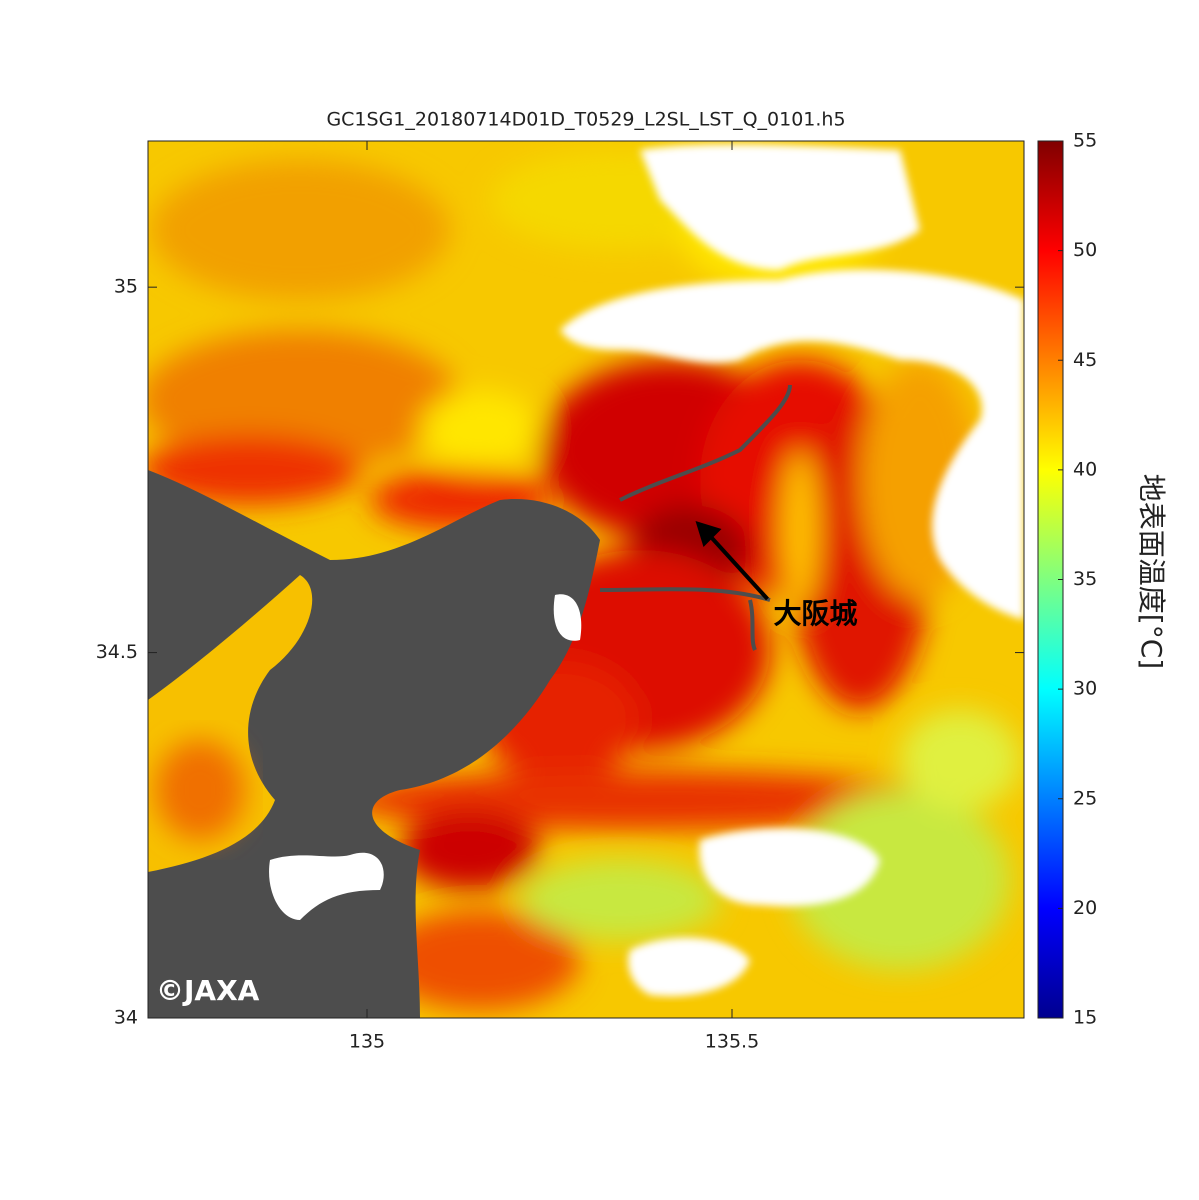 The image size is (1199, 1200). Describe the element at coordinates (1085, 579) in the screenshot. I see `colorbar-tick-label: 35` at that location.